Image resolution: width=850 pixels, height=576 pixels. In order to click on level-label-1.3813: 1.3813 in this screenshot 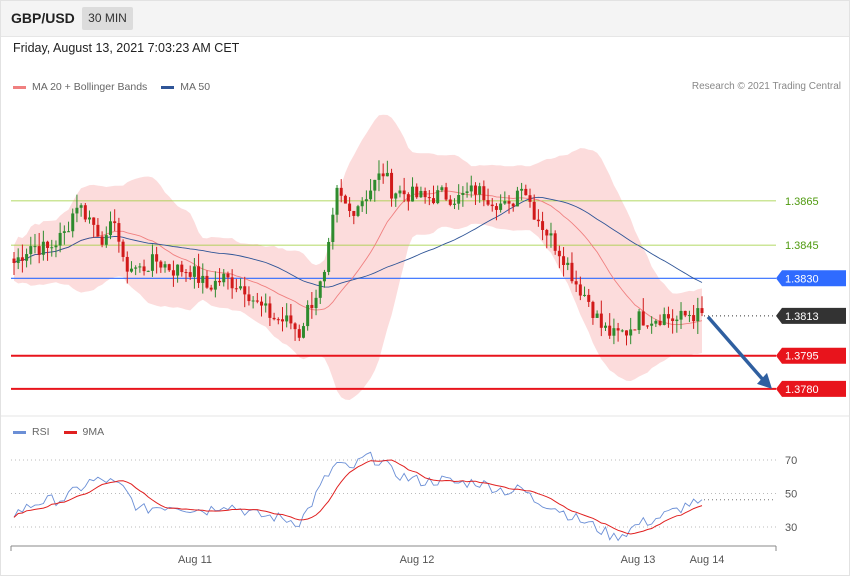, I will do `click(802, 317)`.